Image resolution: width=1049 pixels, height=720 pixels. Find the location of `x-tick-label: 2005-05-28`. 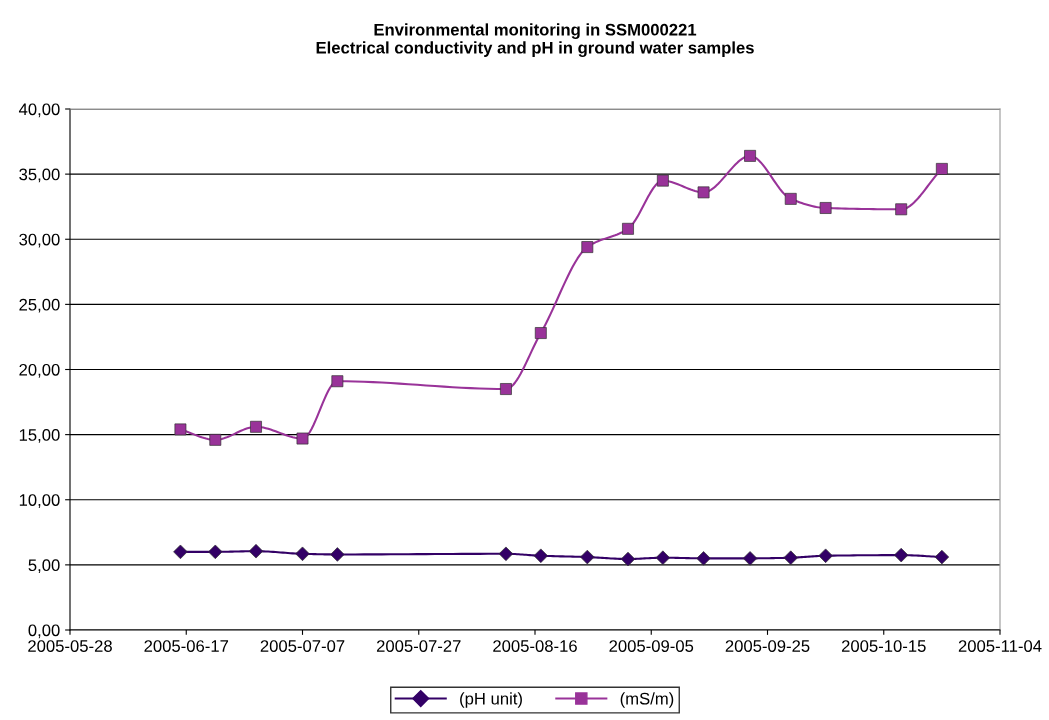

x-tick-label: 2005-05-28 is located at coordinates (70, 646).